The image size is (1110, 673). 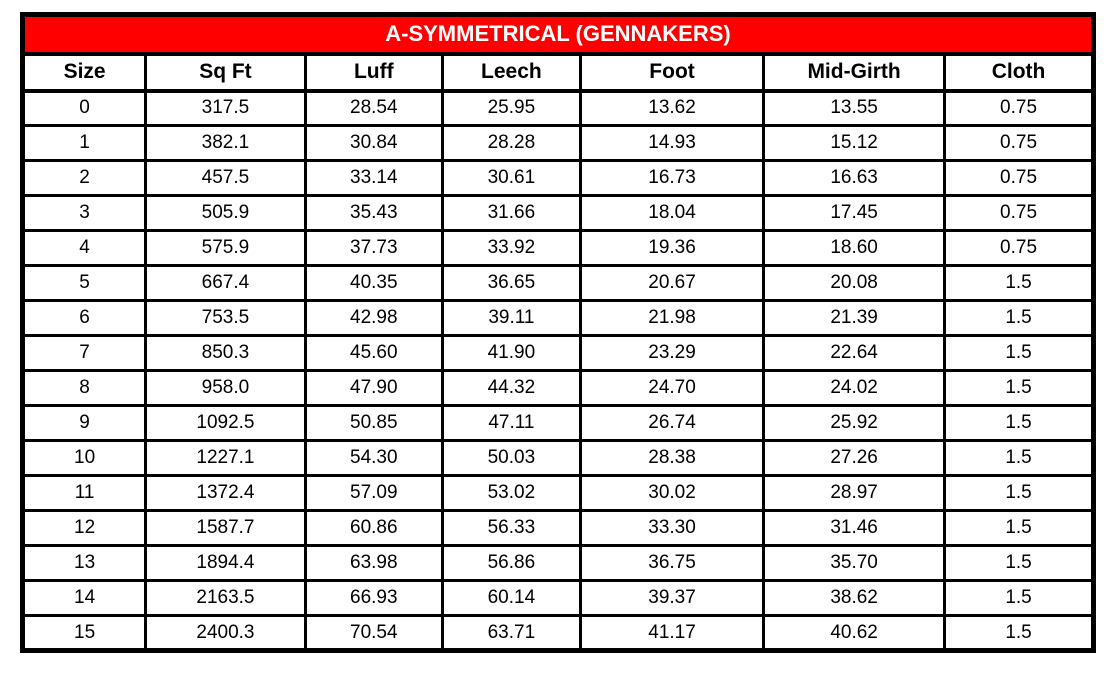 What do you see at coordinates (854, 178) in the screenshot?
I see `table-cell: 16.63` at bounding box center [854, 178].